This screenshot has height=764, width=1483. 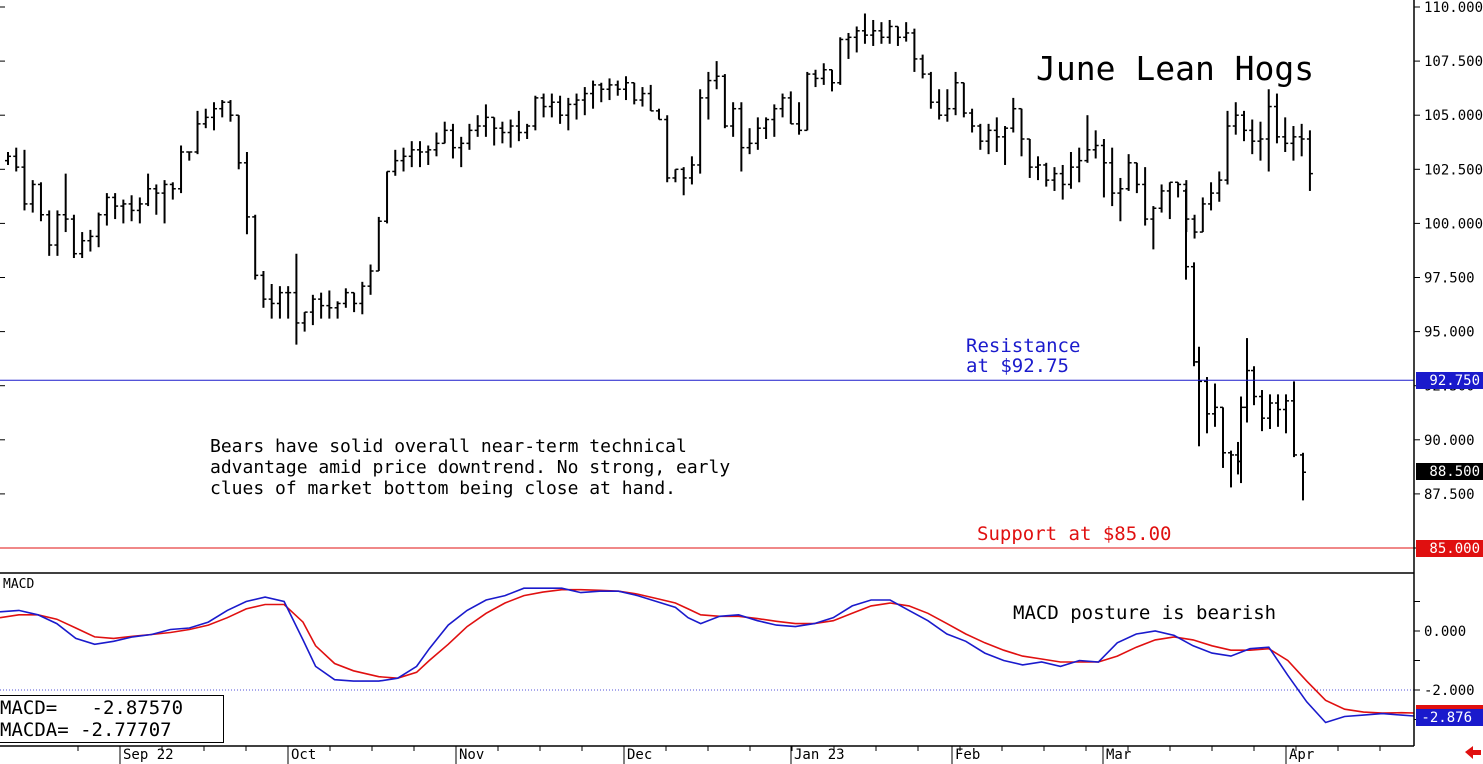 What do you see at coordinates (1453, 170) in the screenshot?
I see `price-tick-label: 102.500` at bounding box center [1453, 170].